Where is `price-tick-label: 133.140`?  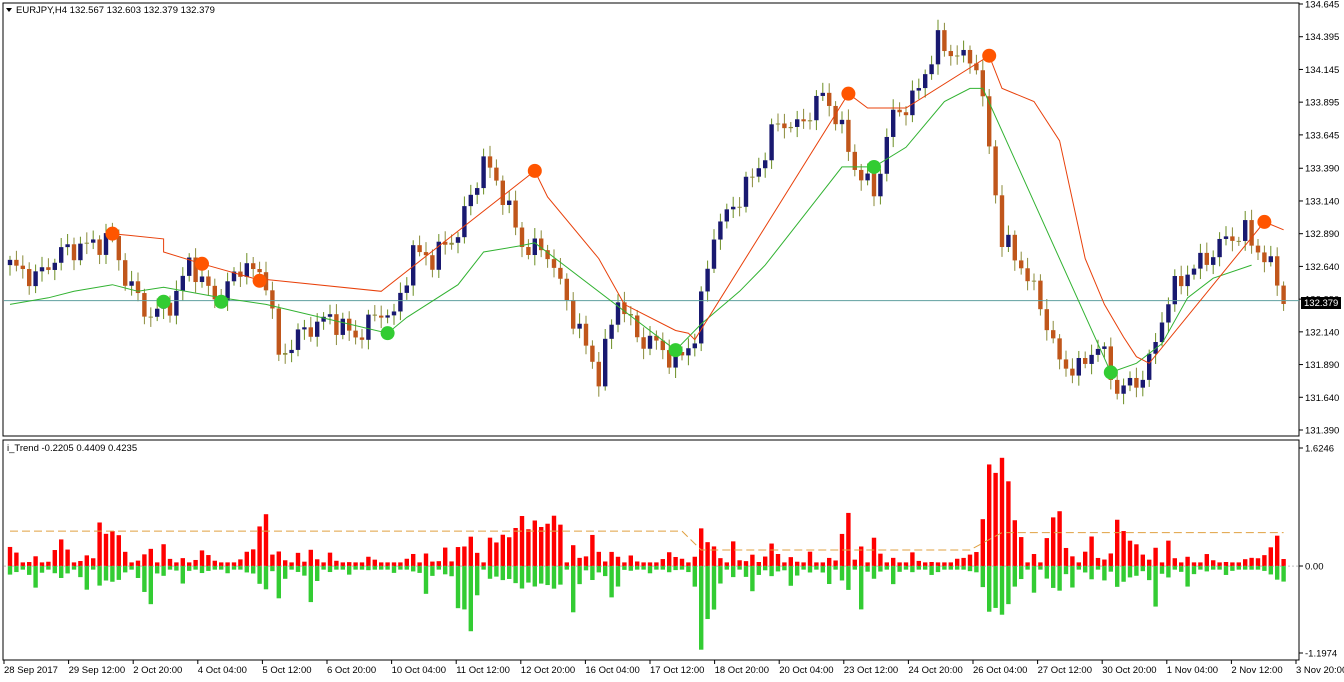
price-tick-label: 133.140 is located at coordinates (1322, 201).